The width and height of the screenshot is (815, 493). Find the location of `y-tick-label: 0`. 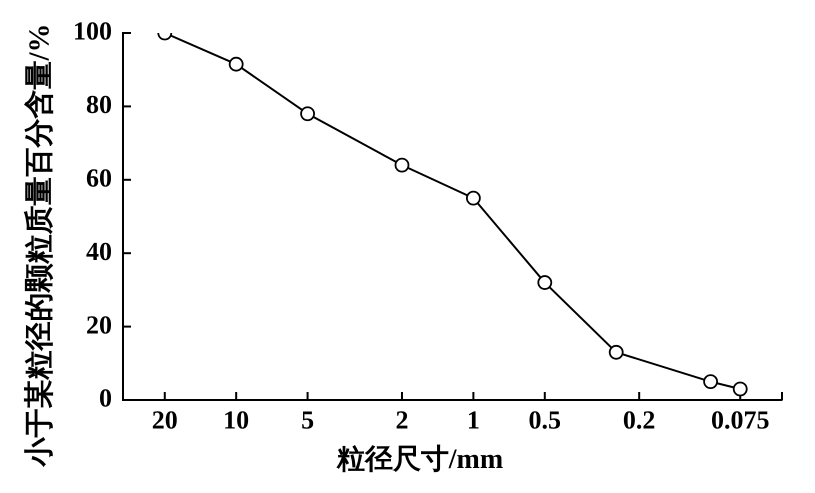

y-tick-label: 0 is located at coordinates (105, 398).